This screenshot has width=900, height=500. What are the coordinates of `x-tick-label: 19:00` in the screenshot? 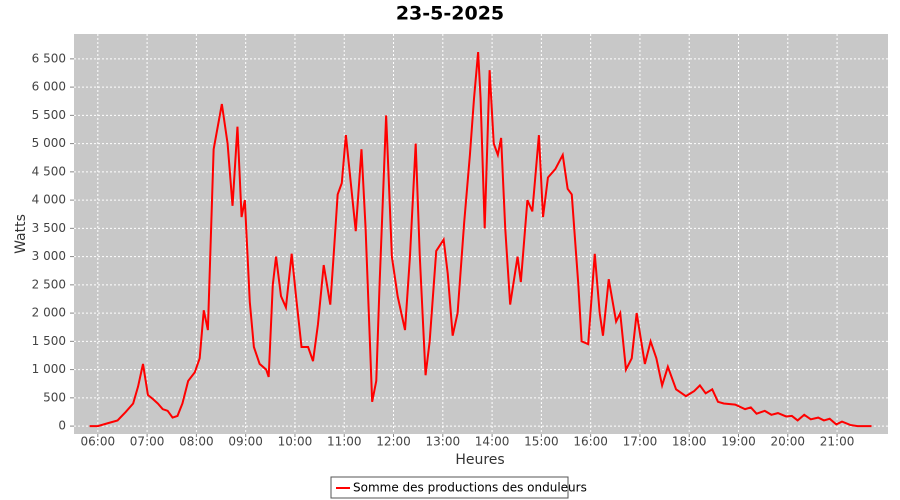 It's located at (738, 442).